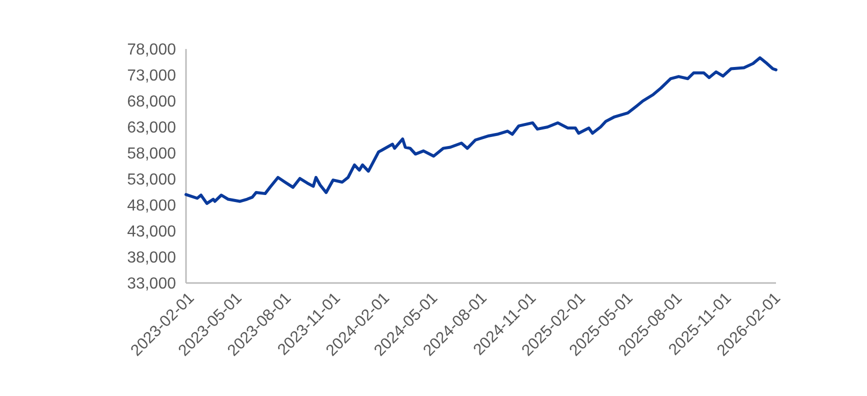 This screenshot has height=396, width=867. What do you see at coordinates (151, 206) in the screenshot?
I see `y-tick-label: 48,000` at bounding box center [151, 206].